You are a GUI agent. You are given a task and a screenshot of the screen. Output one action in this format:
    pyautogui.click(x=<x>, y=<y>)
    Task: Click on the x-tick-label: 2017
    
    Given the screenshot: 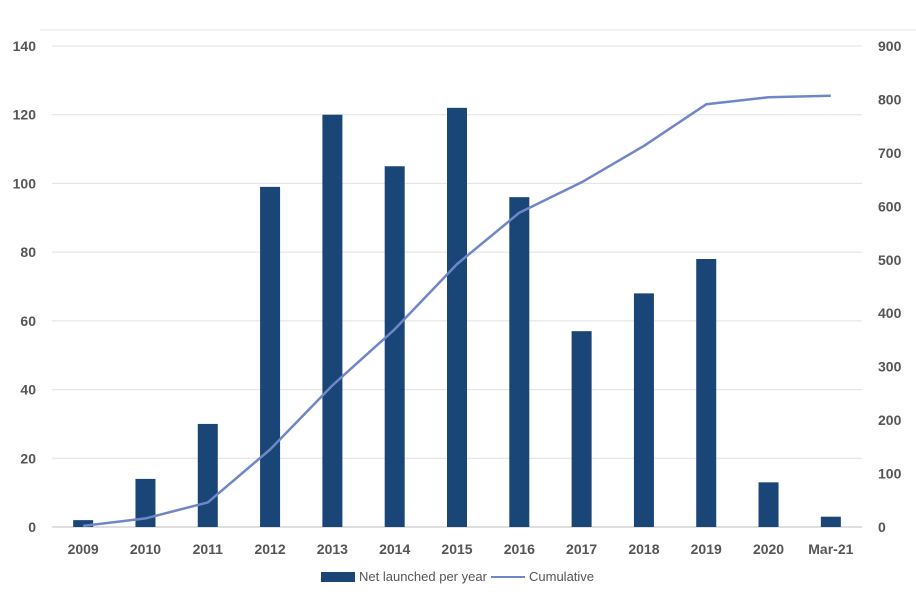 What is the action you would take?
    pyautogui.click(x=581, y=549)
    